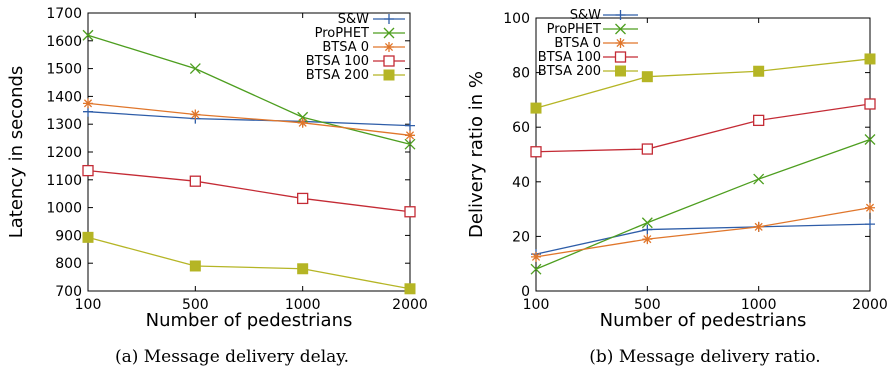 The image size is (890, 374). What do you see at coordinates (68, 264) in the screenshot?
I see `y-tick-label: 800` at bounding box center [68, 264].